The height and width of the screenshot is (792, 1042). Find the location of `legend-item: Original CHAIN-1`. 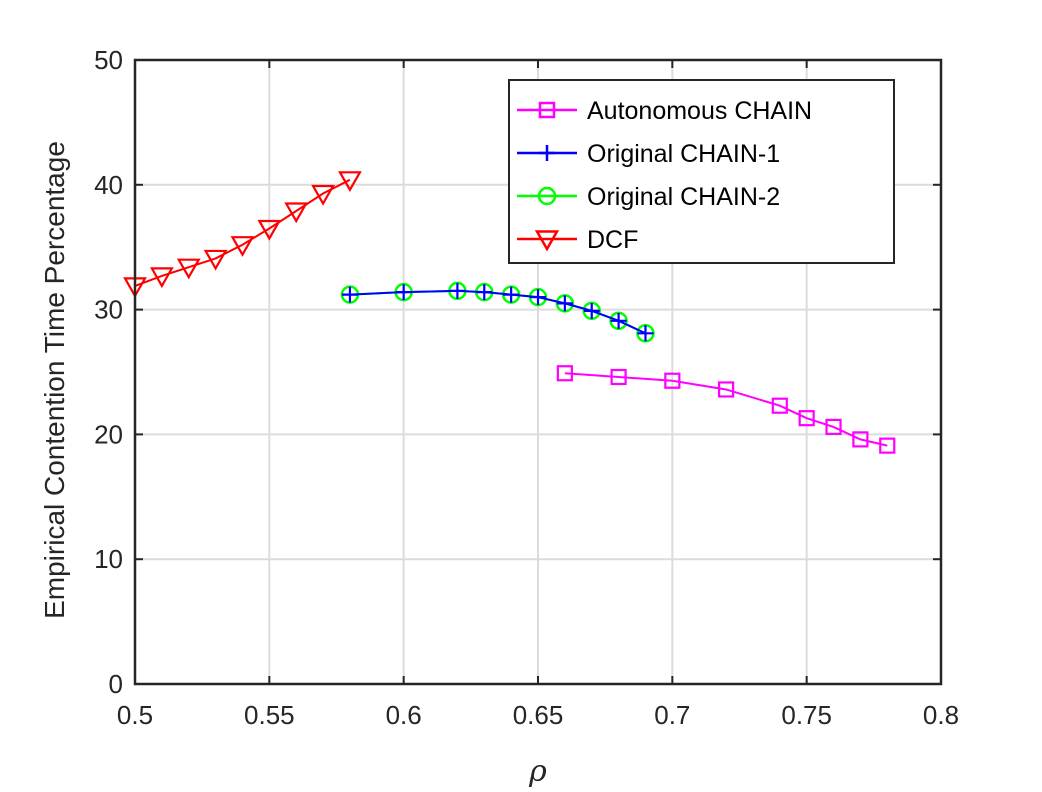

legend-item: Original CHAIN-1 is located at coordinates (648, 154).